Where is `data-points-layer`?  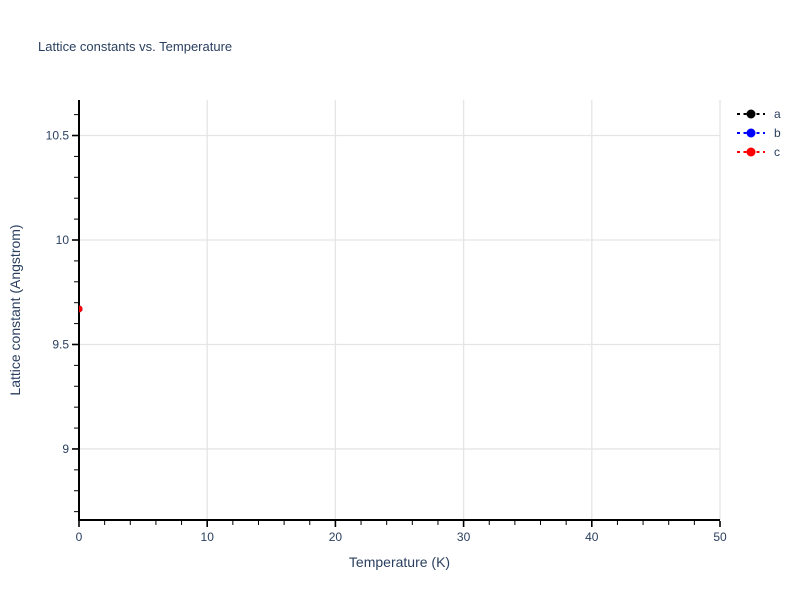
data-points-layer is located at coordinates (81, 309).